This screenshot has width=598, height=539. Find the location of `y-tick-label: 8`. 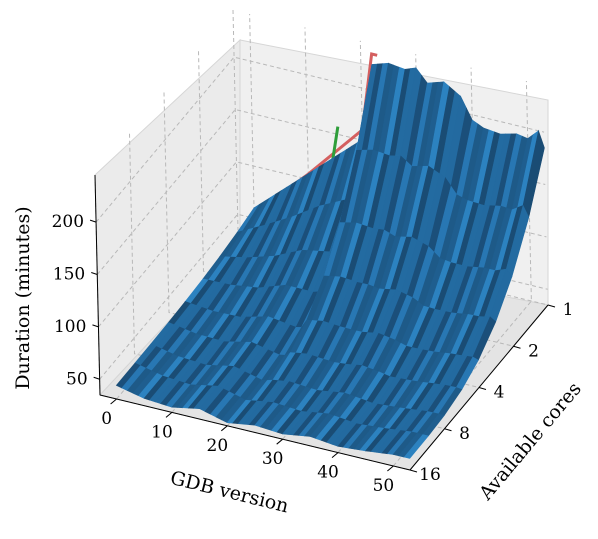

y-tick-label: 8 is located at coordinates (464, 434).